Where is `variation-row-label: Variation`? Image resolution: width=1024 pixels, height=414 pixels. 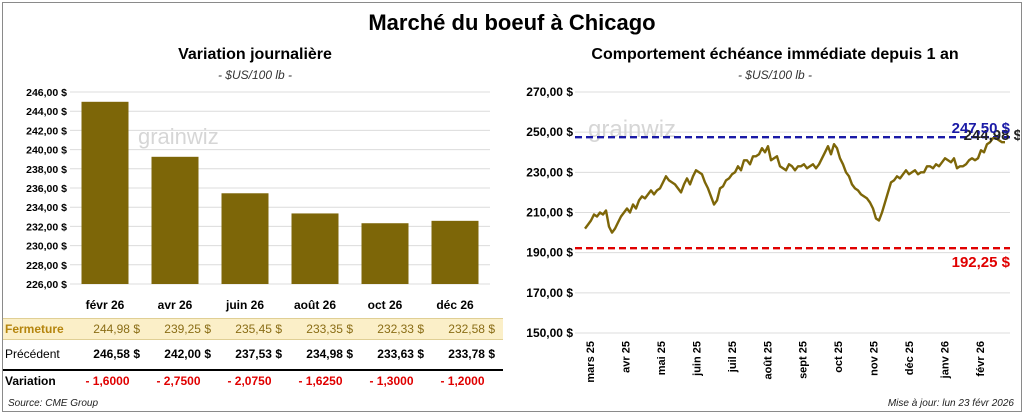 variation-row-label: Variation is located at coordinates (30, 381).